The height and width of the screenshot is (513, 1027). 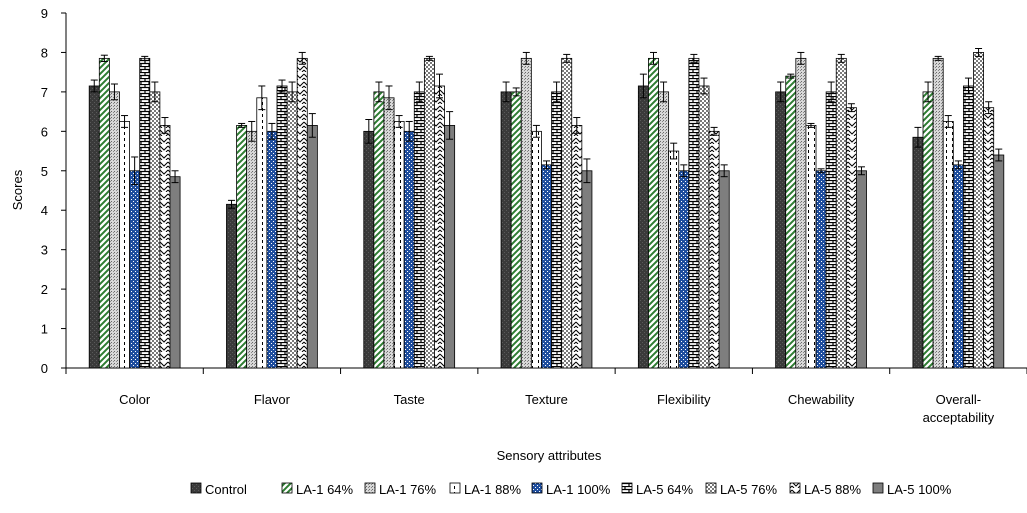 I want to click on x-axis-title: Sensory attributes, so click(x=549, y=455).